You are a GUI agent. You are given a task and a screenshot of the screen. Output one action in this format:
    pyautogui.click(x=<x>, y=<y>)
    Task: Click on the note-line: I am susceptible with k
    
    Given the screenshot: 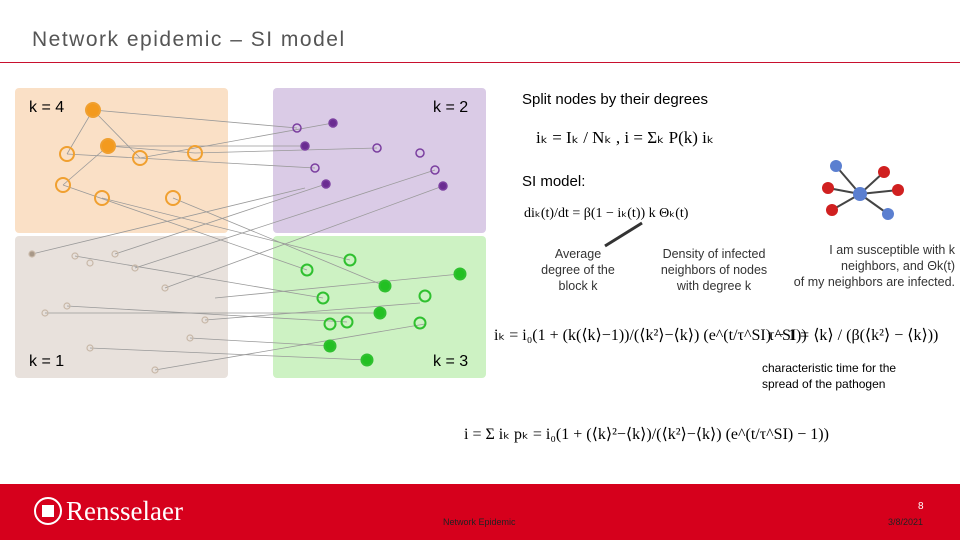 What is the action you would take?
    pyautogui.click(x=892, y=250)
    